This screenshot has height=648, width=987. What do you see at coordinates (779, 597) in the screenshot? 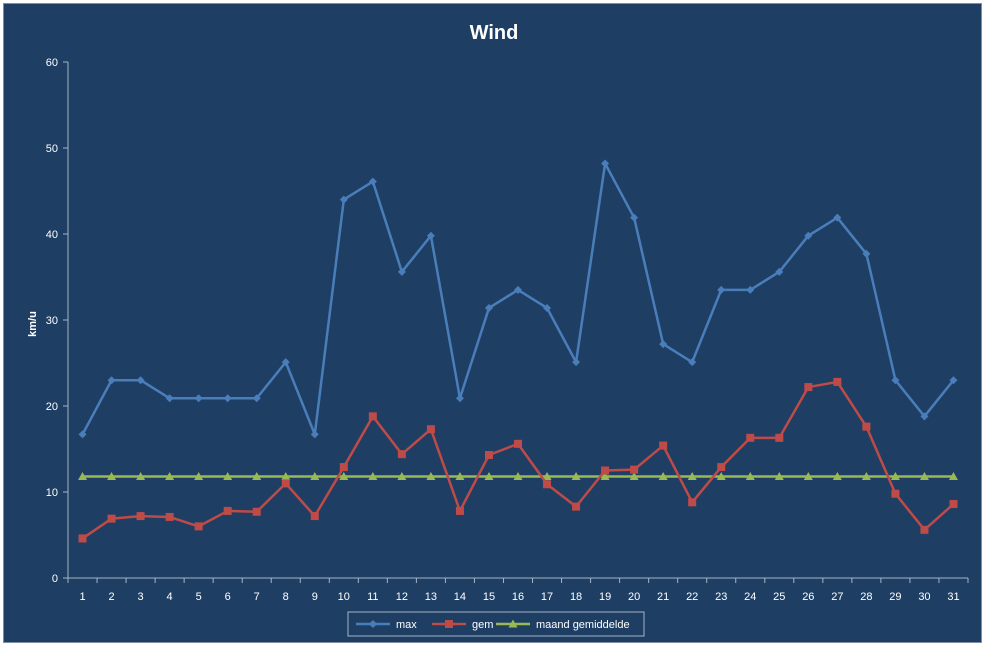
I see `x-tick-label: 25` at bounding box center [779, 597].